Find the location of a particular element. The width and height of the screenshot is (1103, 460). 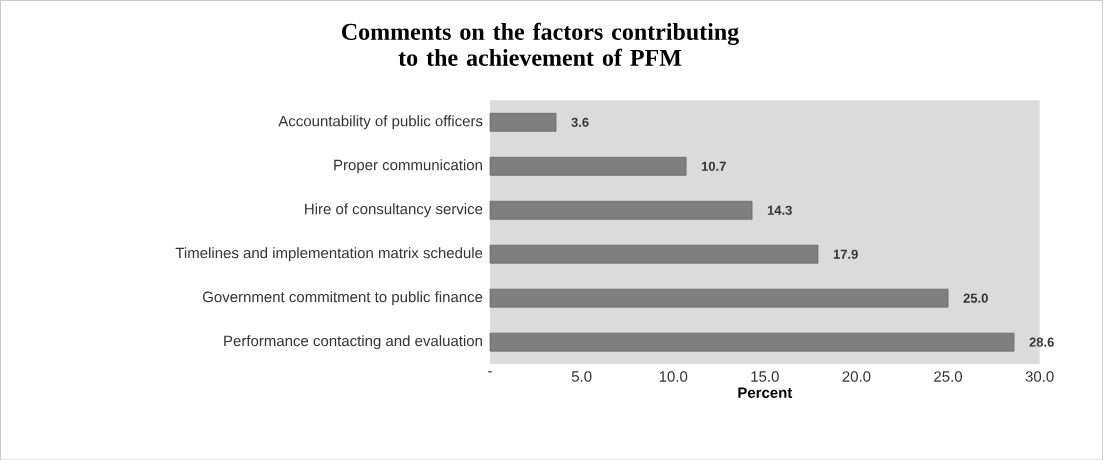

data-label: 14.3 is located at coordinates (779, 210).